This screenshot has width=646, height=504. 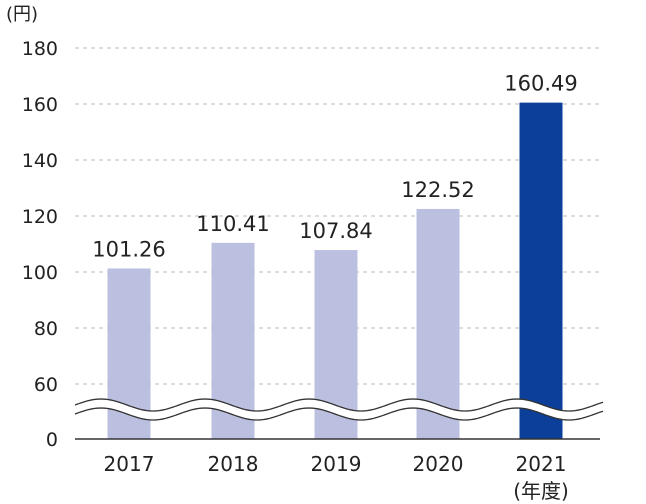 I want to click on value-label-2018: 110.41, so click(x=232, y=224).